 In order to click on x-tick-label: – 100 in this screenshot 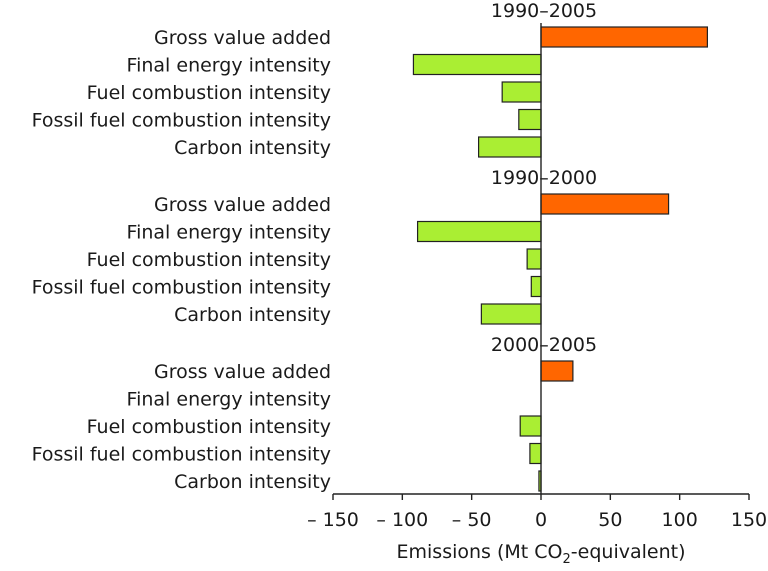, I will do `click(402, 520)`.